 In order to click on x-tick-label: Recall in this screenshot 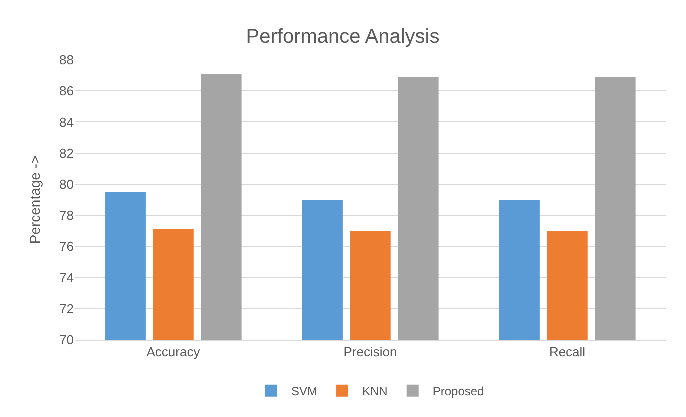, I will do `click(567, 352)`.